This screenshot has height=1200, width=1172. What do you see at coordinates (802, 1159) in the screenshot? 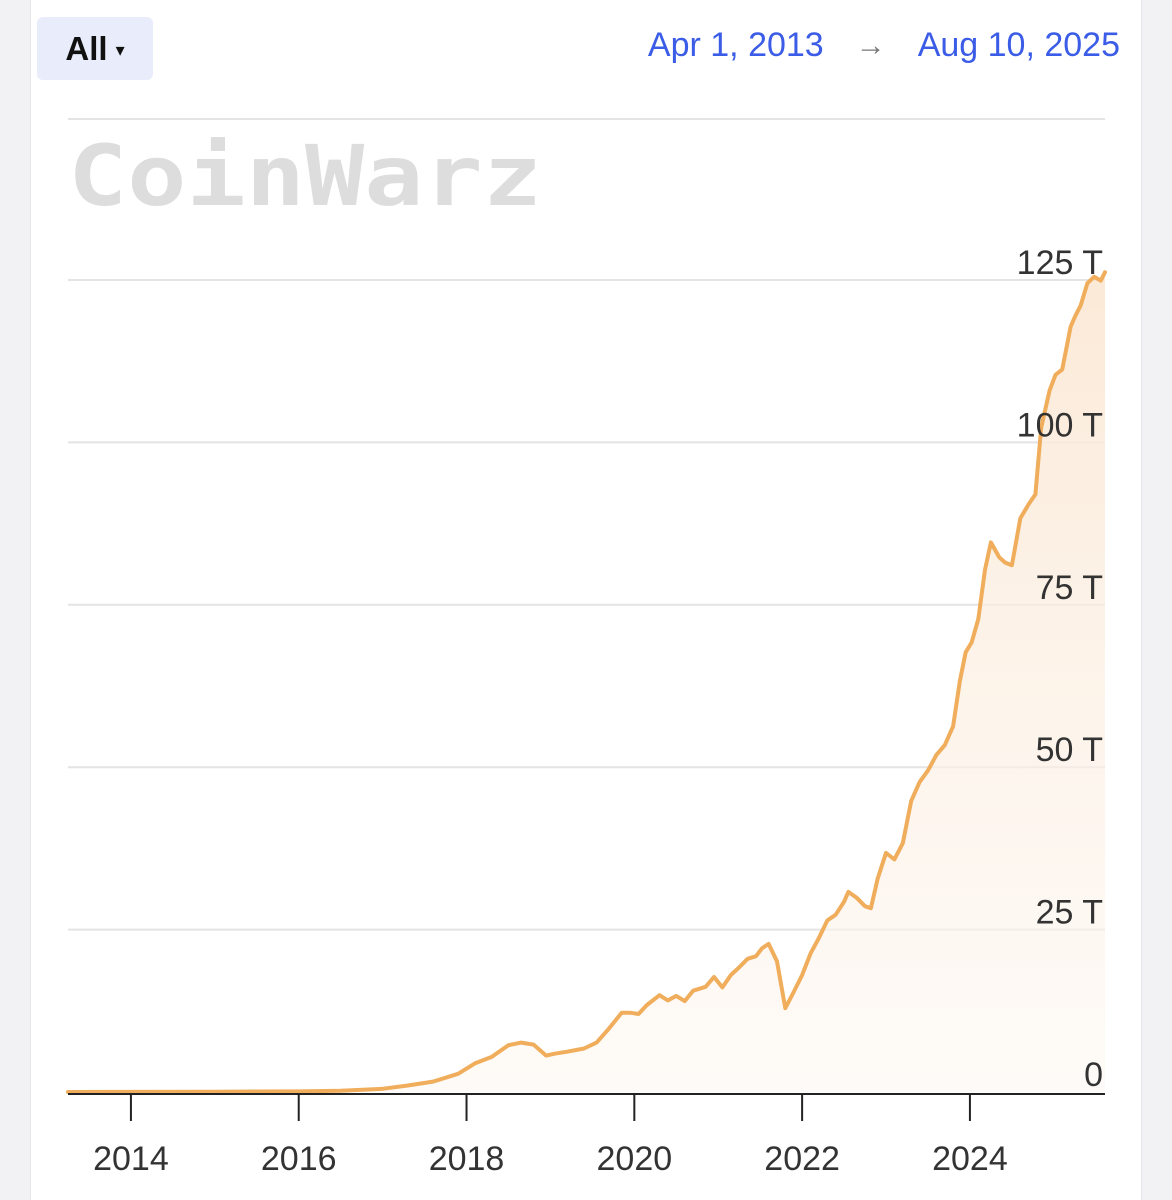
I see `x-tick-label: 2022` at bounding box center [802, 1159].